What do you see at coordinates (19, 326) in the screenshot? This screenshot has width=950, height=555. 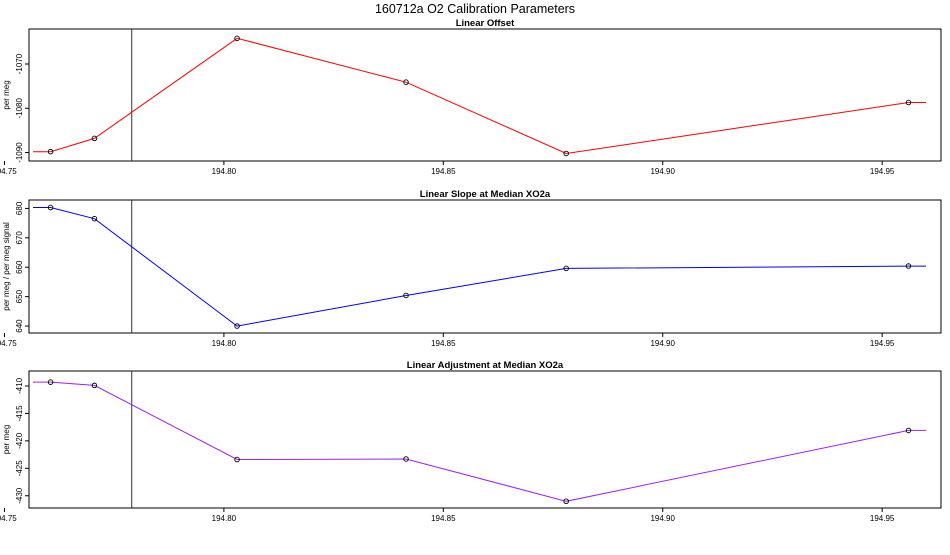 I see `y-tick-label: 640` at bounding box center [19, 326].